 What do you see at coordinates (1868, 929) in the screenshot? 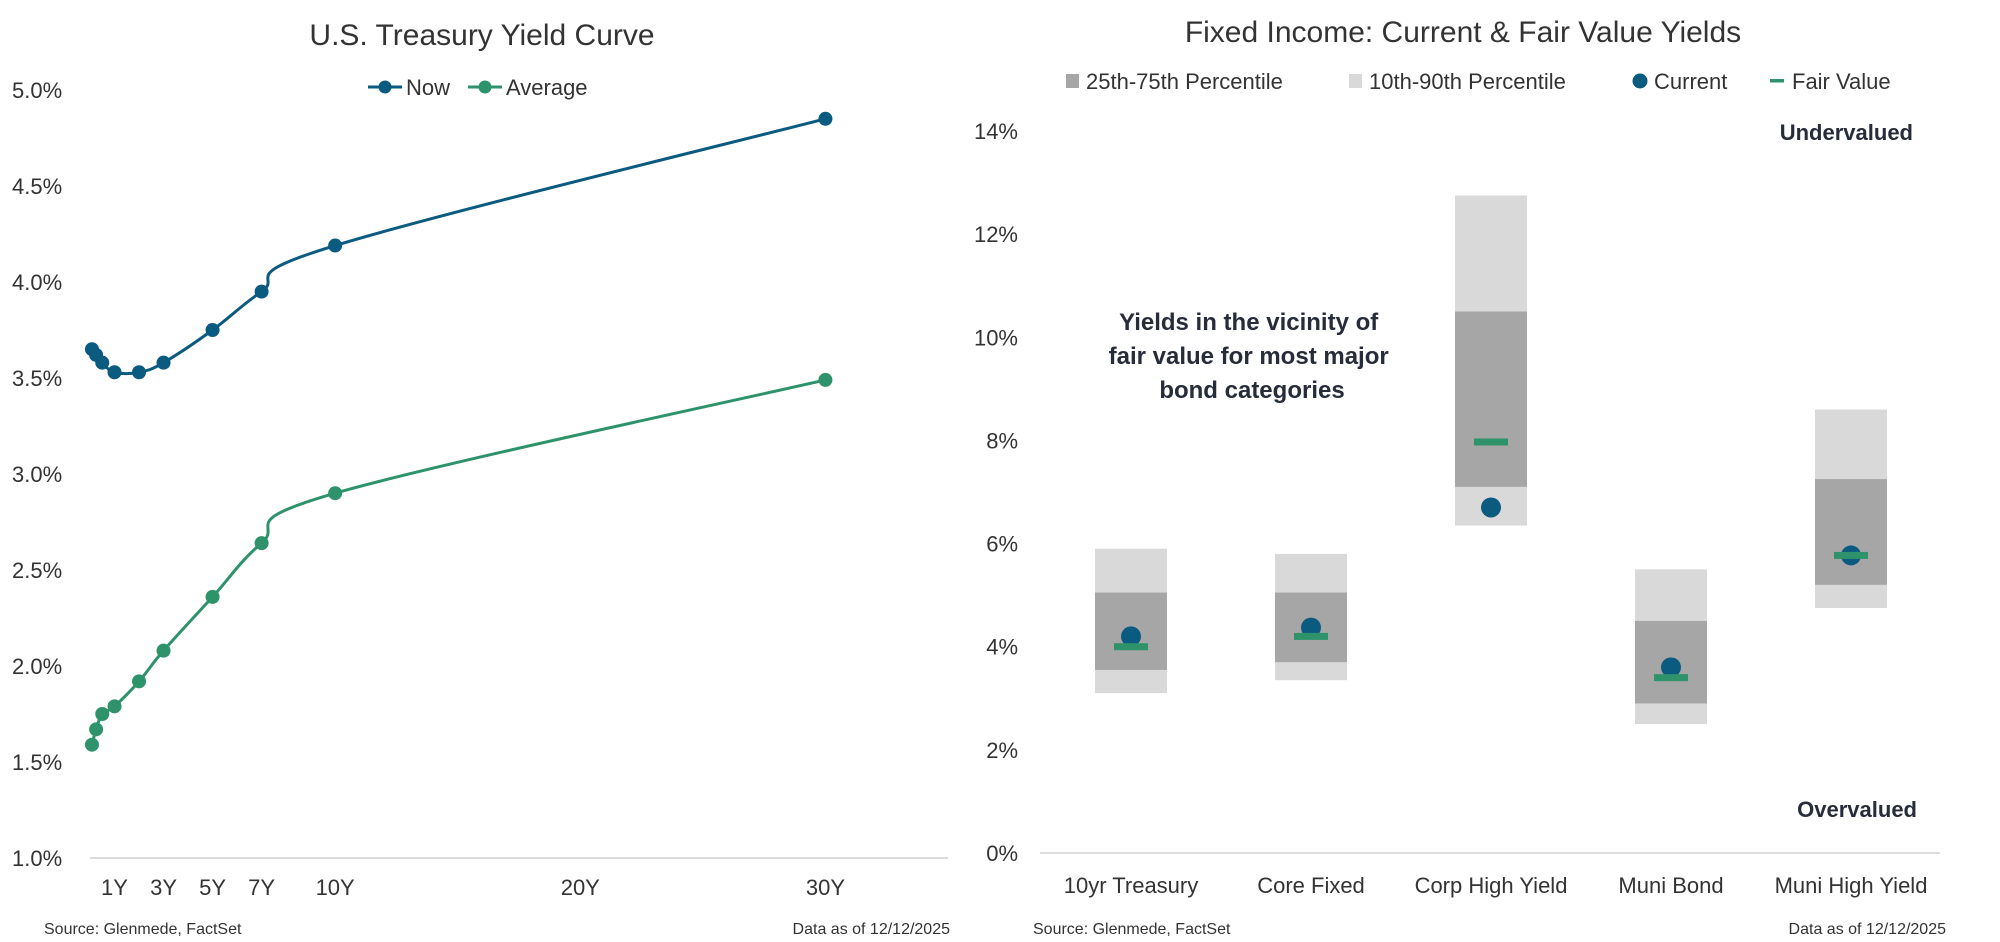
I see `right-date-note: Data as of 12/12/2025` at bounding box center [1868, 929].